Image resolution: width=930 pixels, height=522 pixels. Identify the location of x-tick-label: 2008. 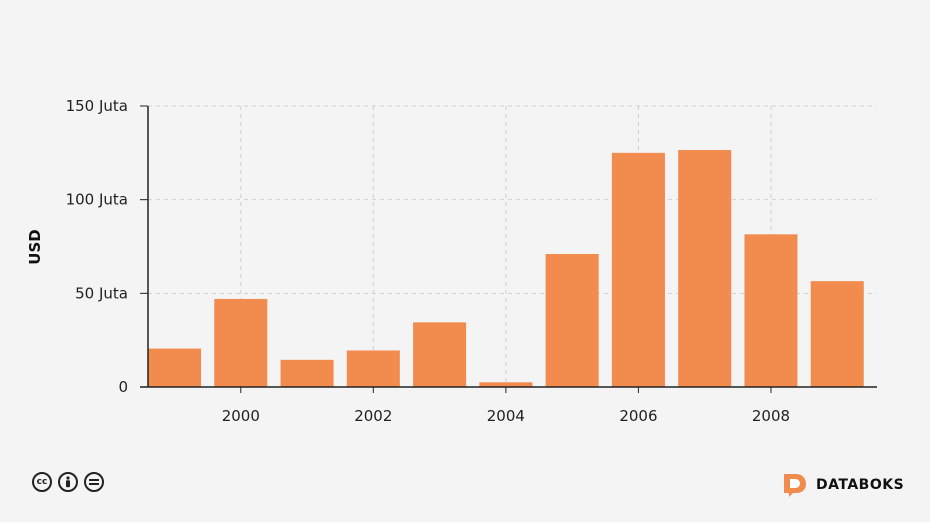
(771, 416).